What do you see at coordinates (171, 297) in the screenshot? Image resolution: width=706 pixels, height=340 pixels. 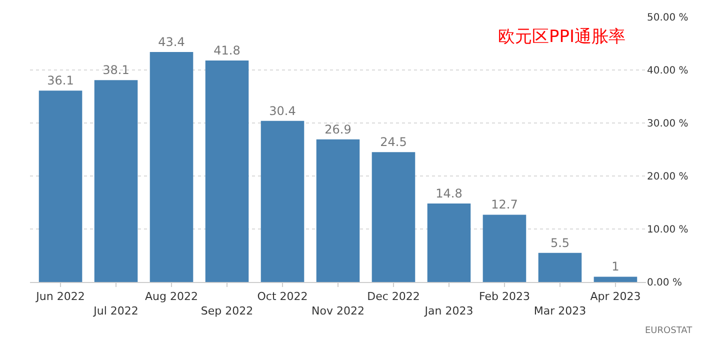 I see `x-tick-label: Aug 2022` at bounding box center [171, 297].